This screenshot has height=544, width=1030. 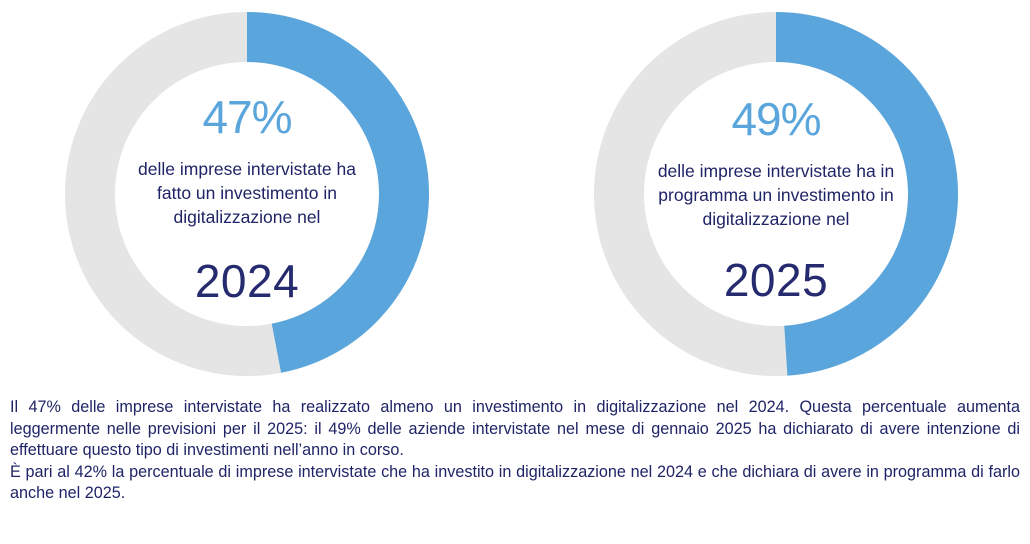 What do you see at coordinates (247, 117) in the screenshot?
I see `donut-percentage-2024: 47%` at bounding box center [247, 117].